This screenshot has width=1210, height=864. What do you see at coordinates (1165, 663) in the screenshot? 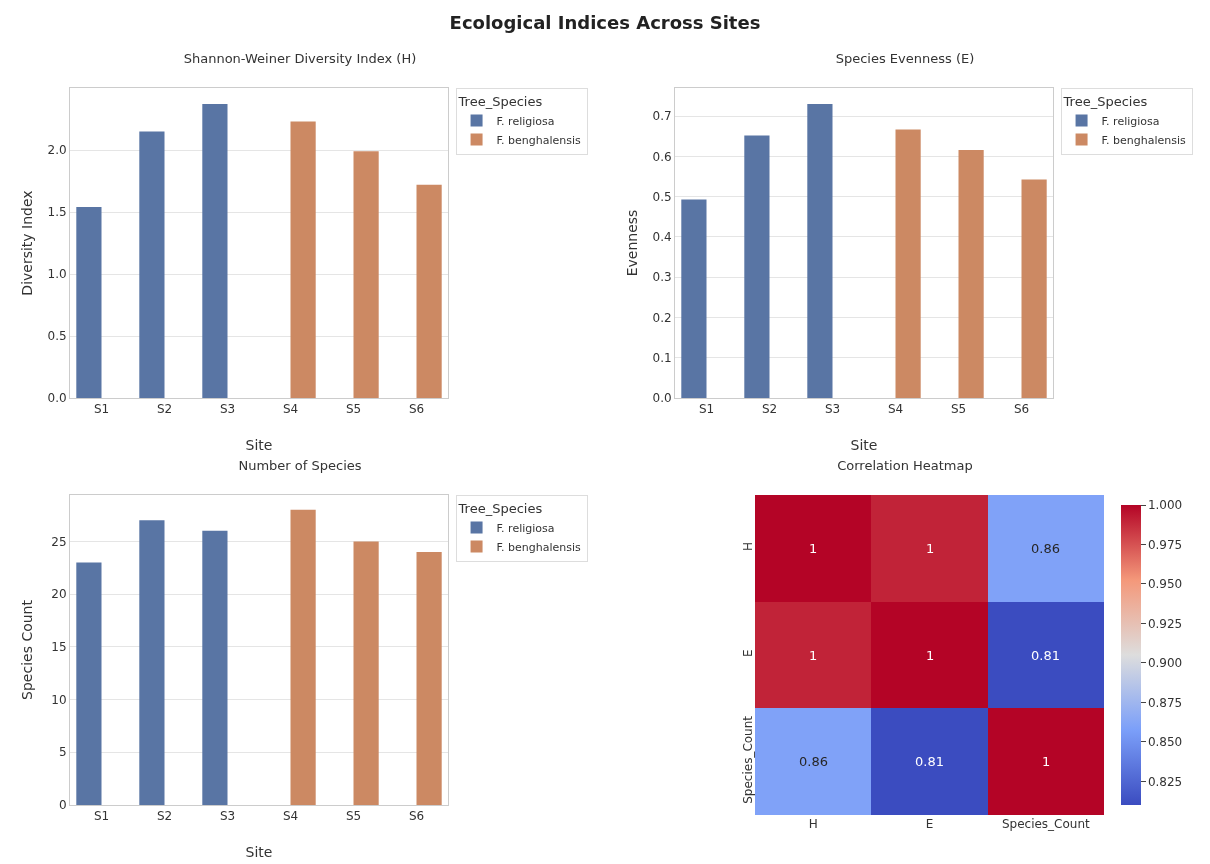
I see `color-bar-label: 0.900` at bounding box center [1165, 663].